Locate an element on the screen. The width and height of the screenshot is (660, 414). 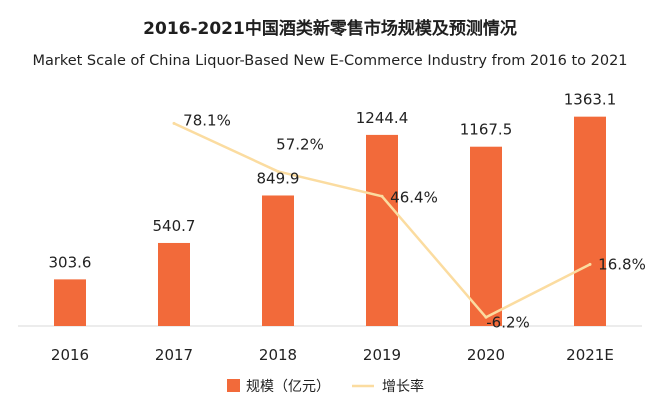
bar-2018 is located at coordinates (278, 260).